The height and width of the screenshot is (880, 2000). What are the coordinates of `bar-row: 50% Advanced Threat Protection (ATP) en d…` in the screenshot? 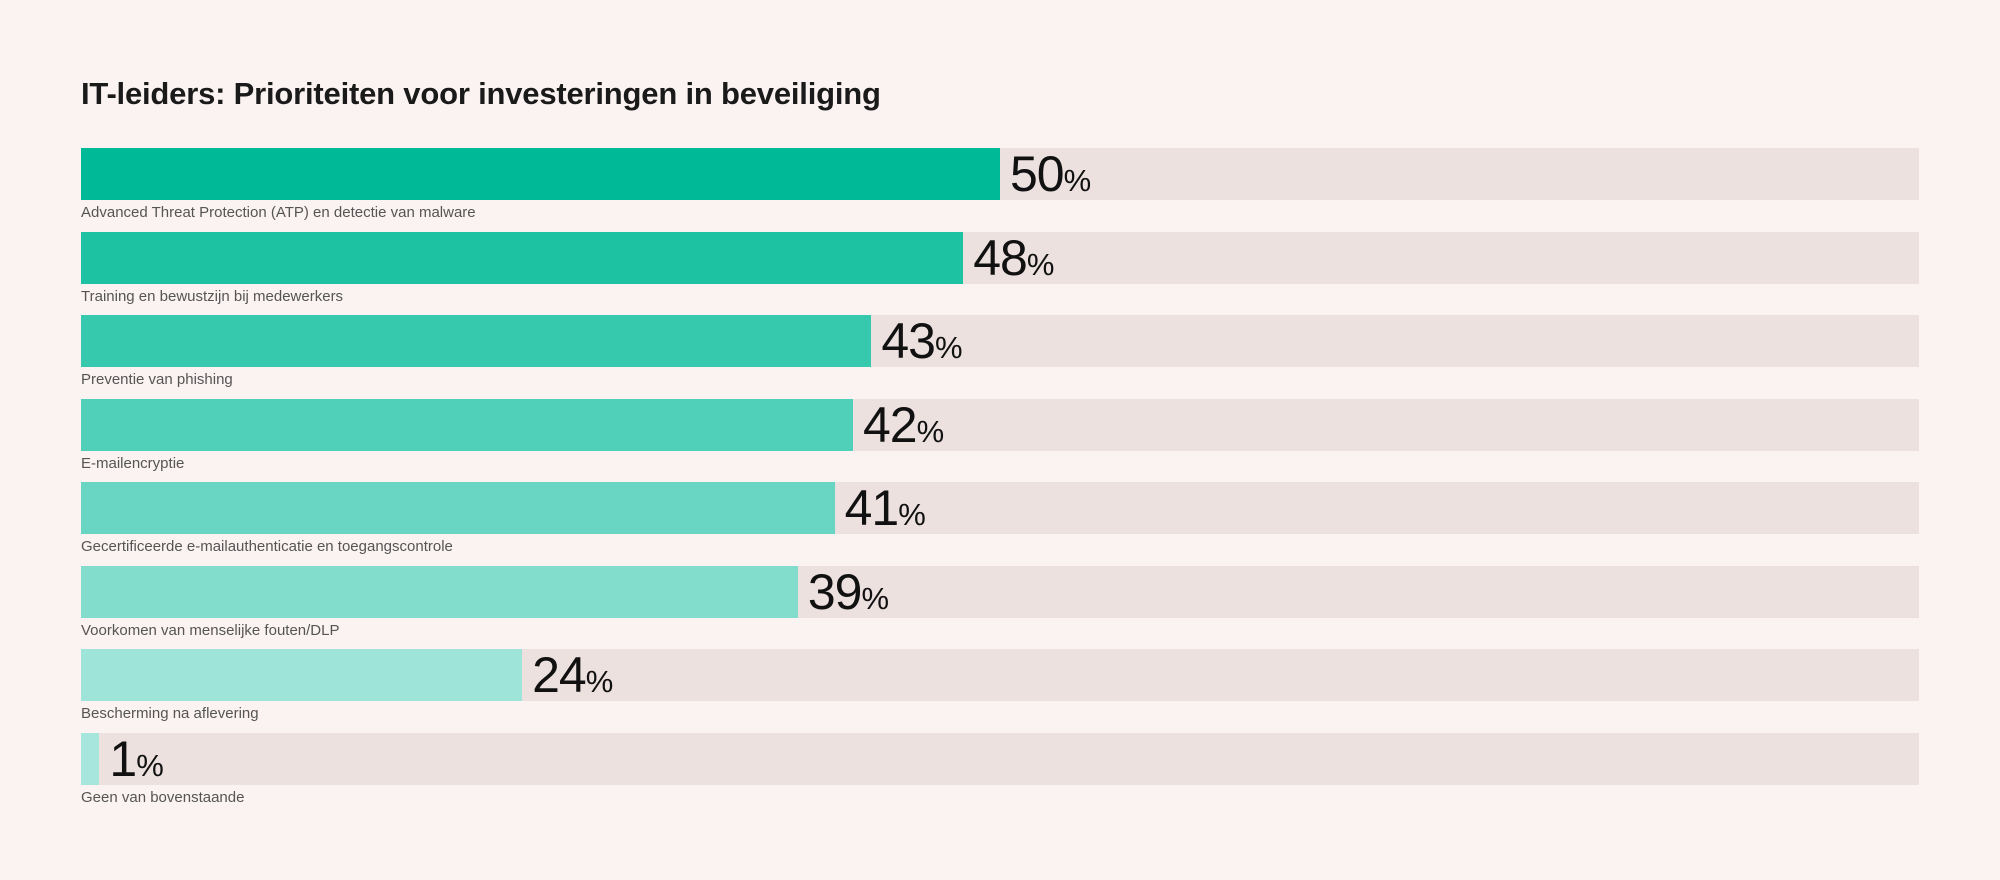 It's located at (1000, 189).